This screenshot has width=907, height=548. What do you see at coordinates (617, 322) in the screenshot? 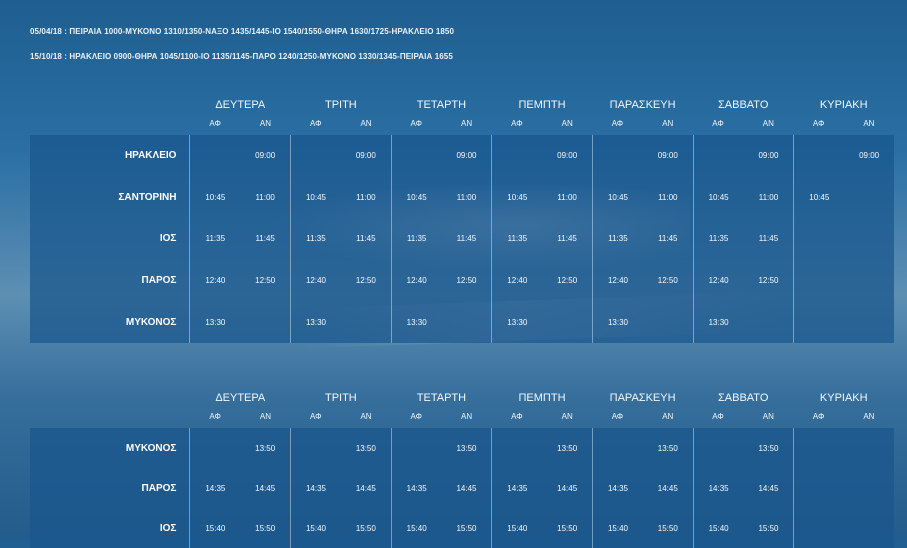
I see `arrival-time: 13:30` at bounding box center [617, 322].